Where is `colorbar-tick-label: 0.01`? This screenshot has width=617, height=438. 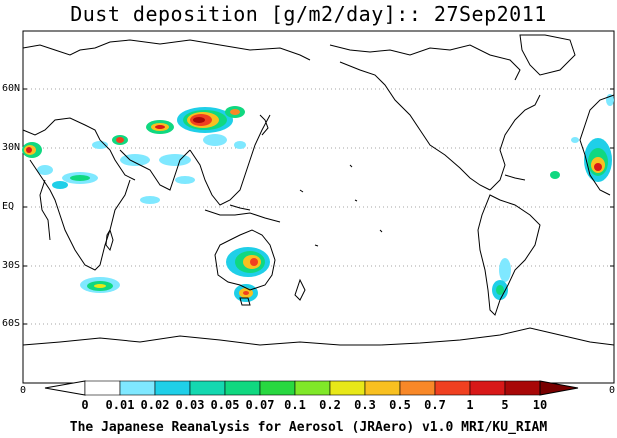
colorbar-tick-label: 0.01 is located at coordinates (120, 405).